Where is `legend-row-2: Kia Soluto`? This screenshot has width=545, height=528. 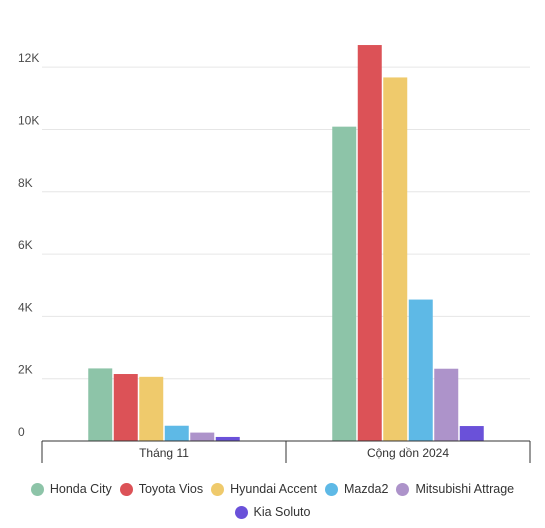
legend-row-2: Kia Soluto is located at coordinates (272, 512).